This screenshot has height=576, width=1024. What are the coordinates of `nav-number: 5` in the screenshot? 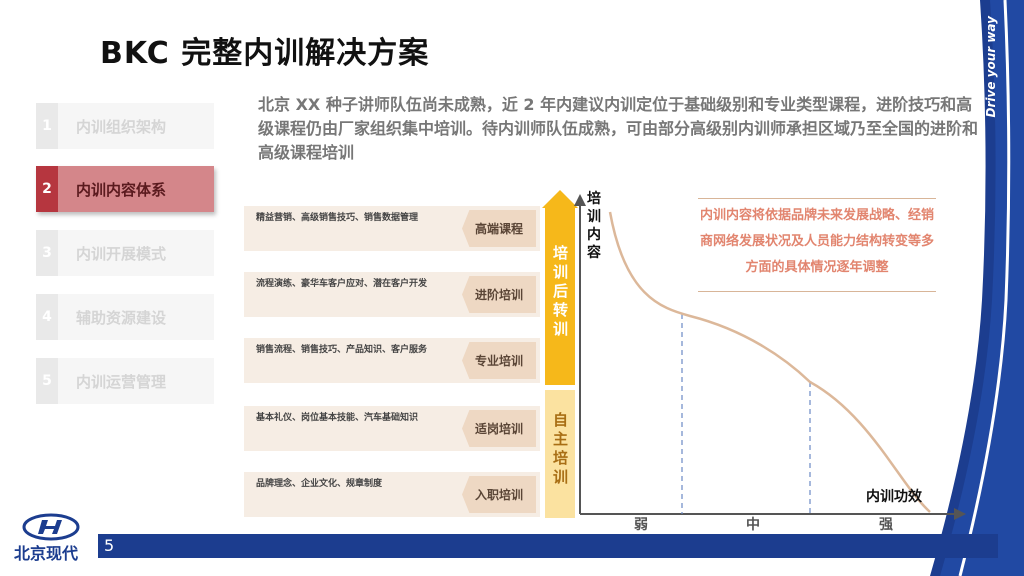 It's located at (47, 381).